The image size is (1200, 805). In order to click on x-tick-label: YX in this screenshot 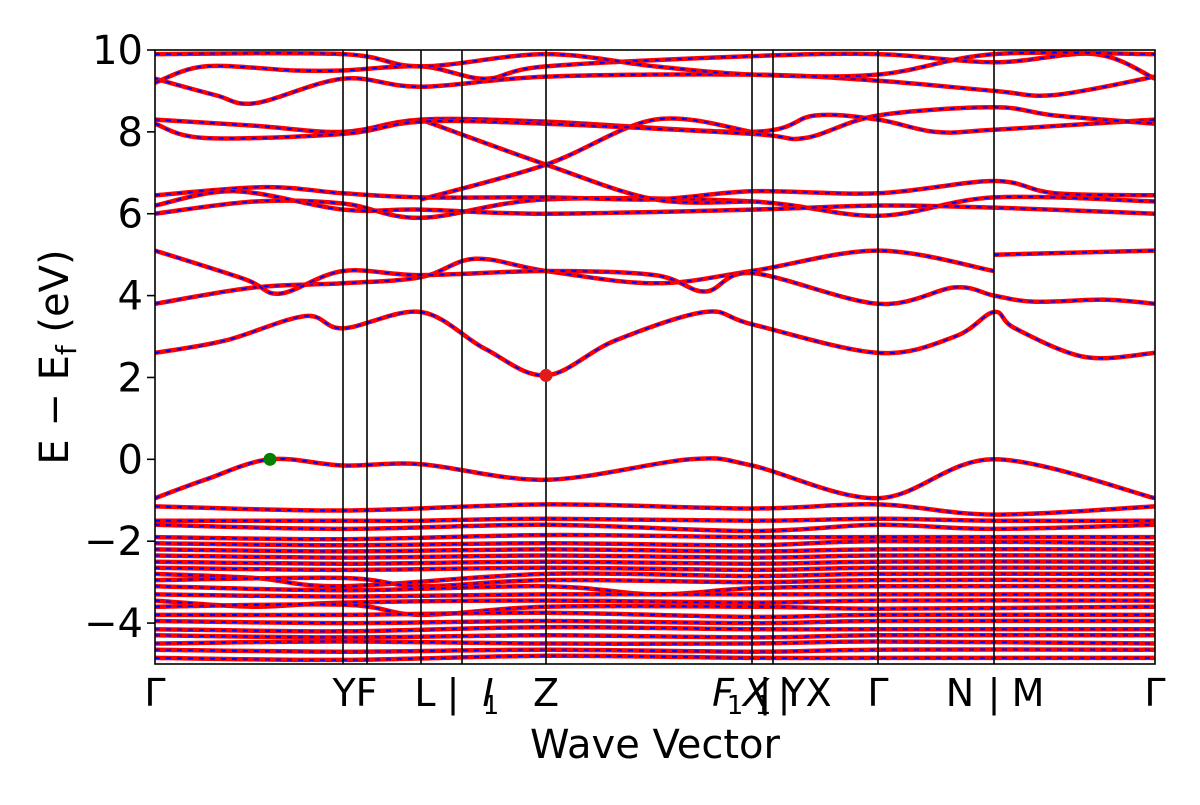, I will do `click(806, 693)`.